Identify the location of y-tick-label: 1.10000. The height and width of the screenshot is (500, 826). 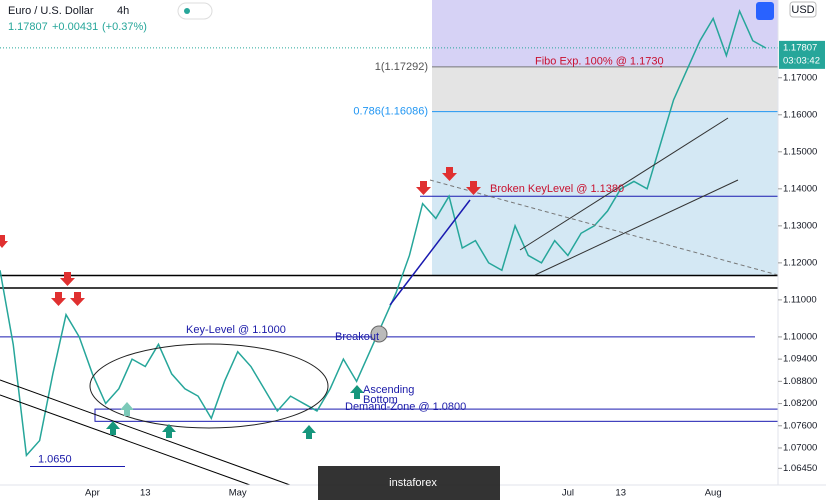
(800, 336).